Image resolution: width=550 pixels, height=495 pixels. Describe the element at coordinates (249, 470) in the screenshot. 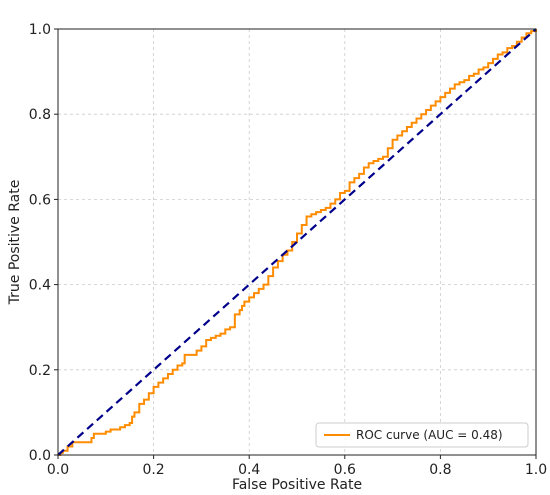

I see `x-tick-label: 0.4` at that location.